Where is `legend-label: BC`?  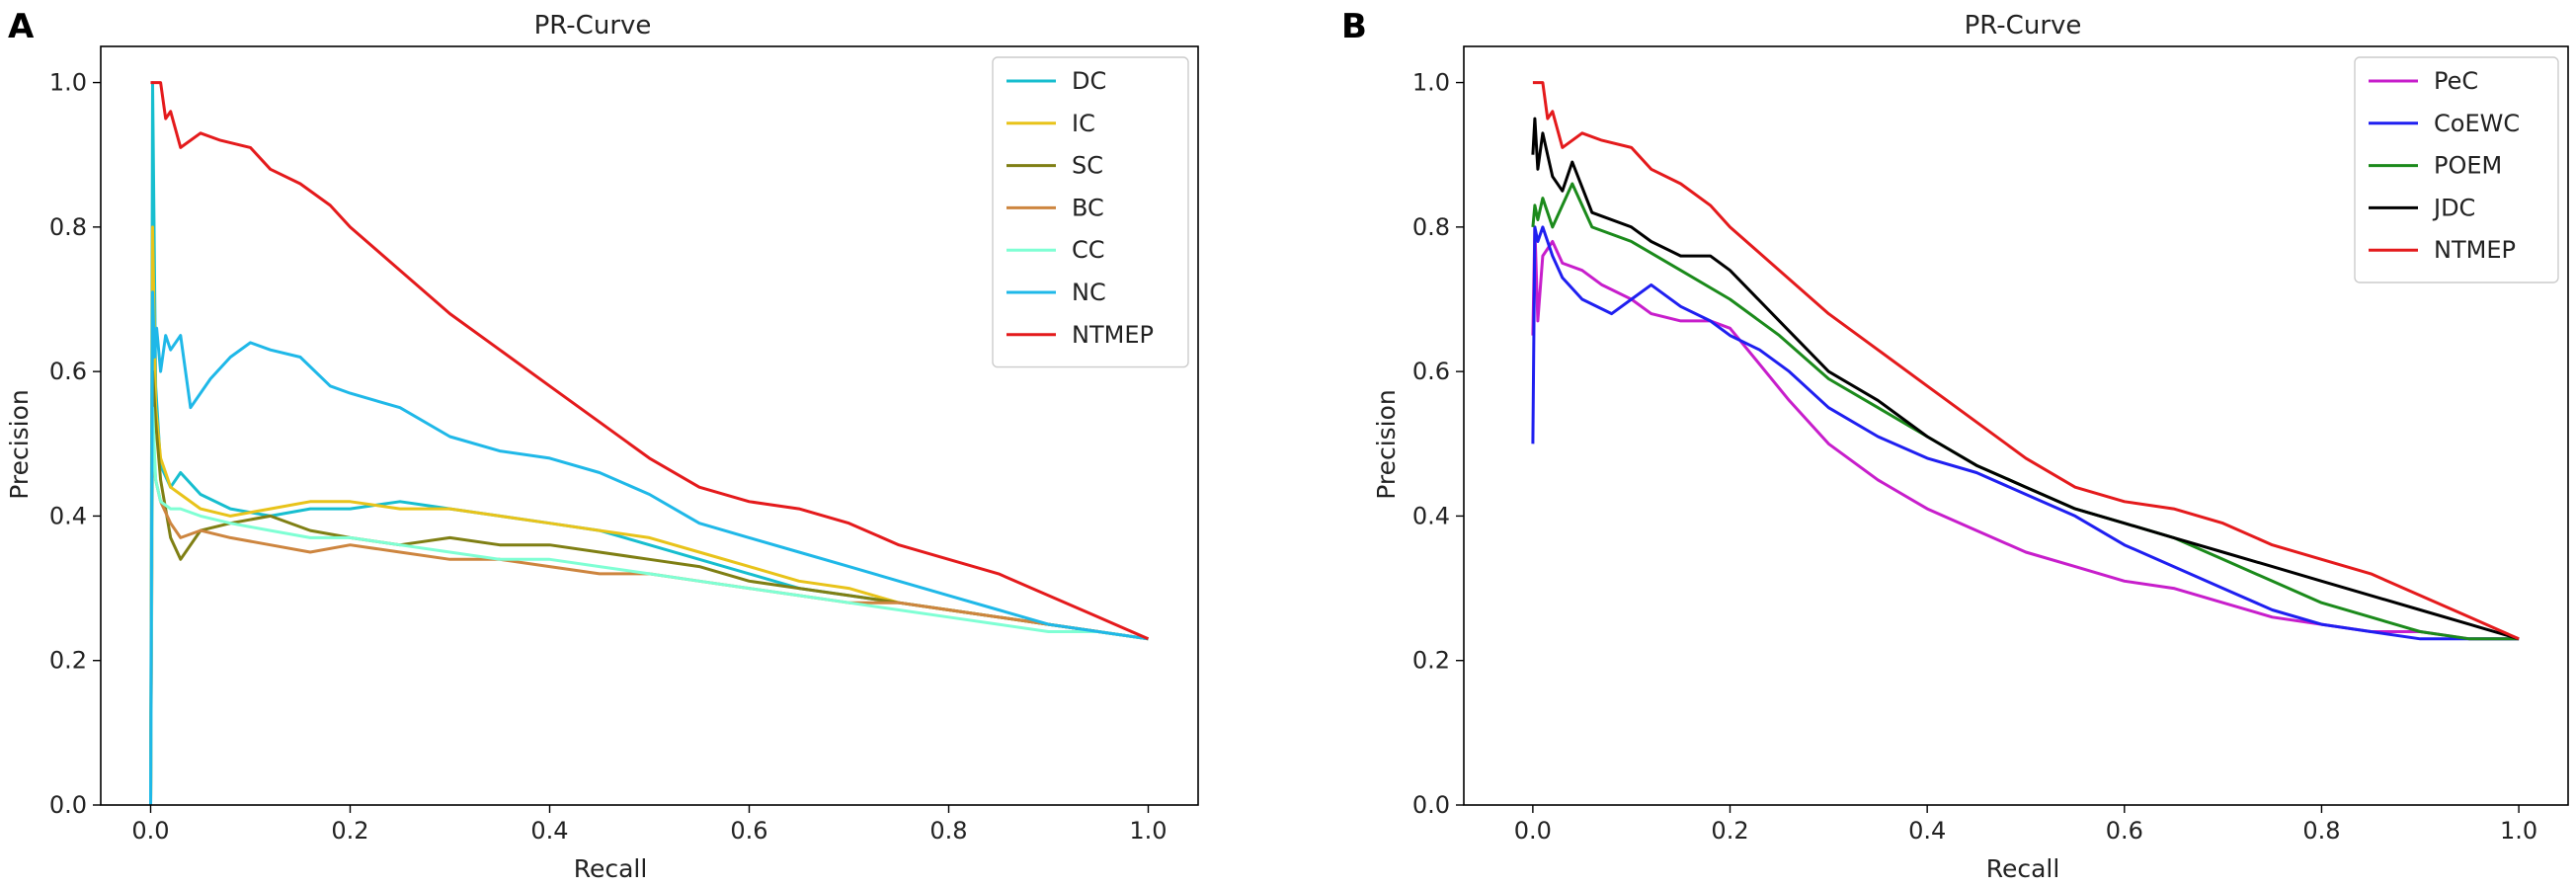 legend-label: BC is located at coordinates (1088, 207).